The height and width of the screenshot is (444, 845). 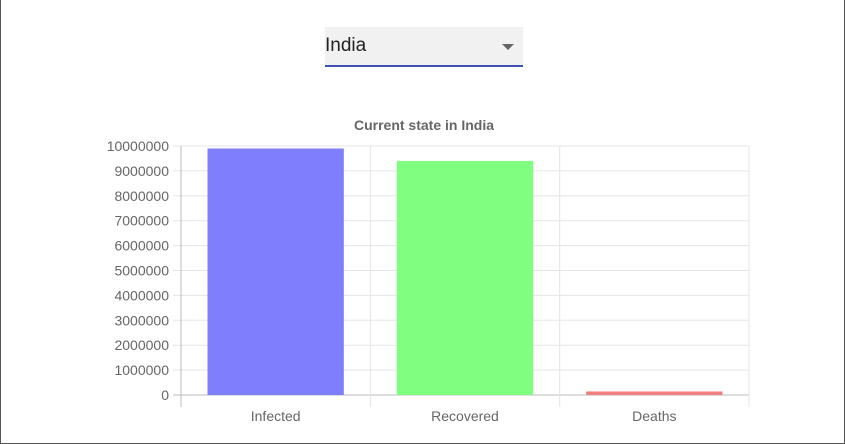 I want to click on y-tick-label: 8000000, so click(x=141, y=196).